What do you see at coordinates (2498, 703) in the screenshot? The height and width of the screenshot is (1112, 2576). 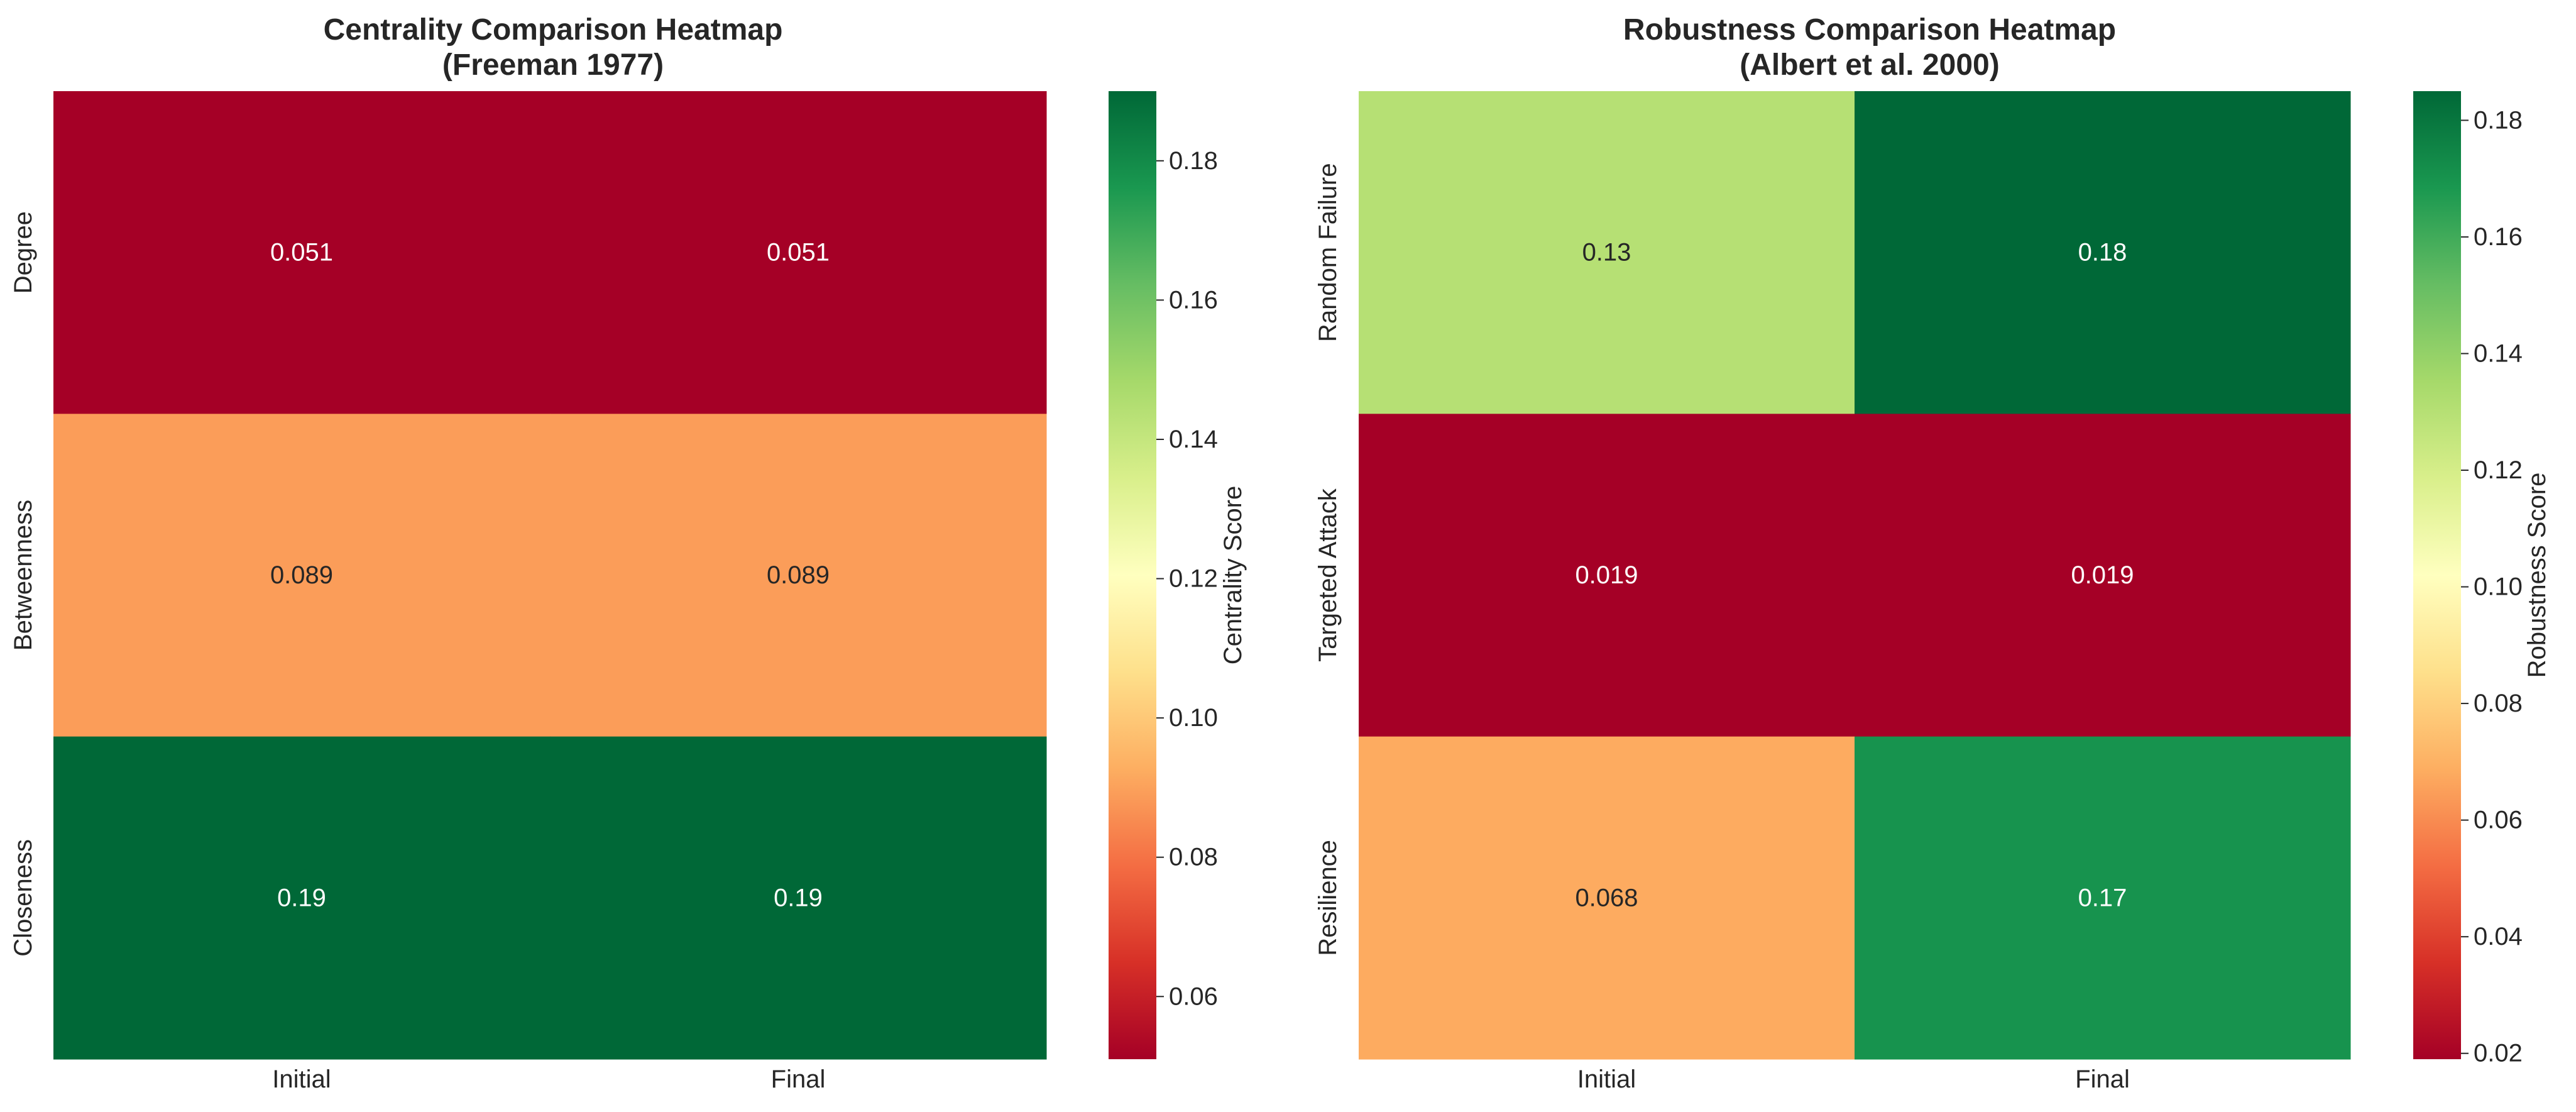 I see `robustness-colorbar-tick-label-3: 0.08` at bounding box center [2498, 703].